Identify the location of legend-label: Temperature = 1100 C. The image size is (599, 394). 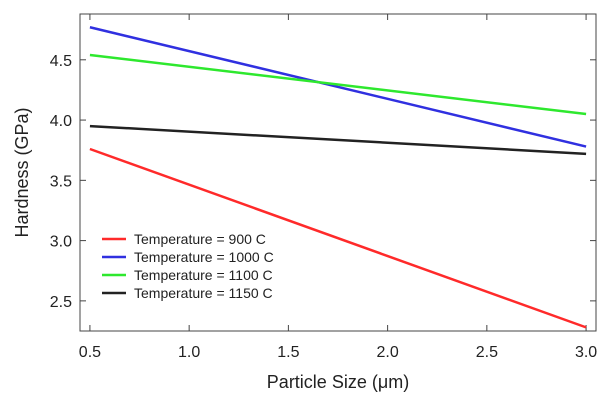
(203, 275).